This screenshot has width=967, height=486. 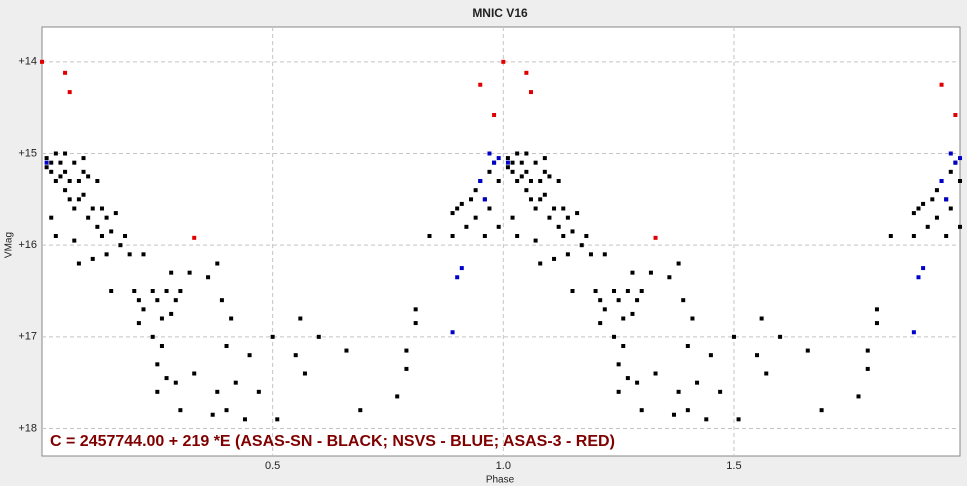 What do you see at coordinates (27, 153) in the screenshot?
I see `y-tick-label: +15` at bounding box center [27, 153].